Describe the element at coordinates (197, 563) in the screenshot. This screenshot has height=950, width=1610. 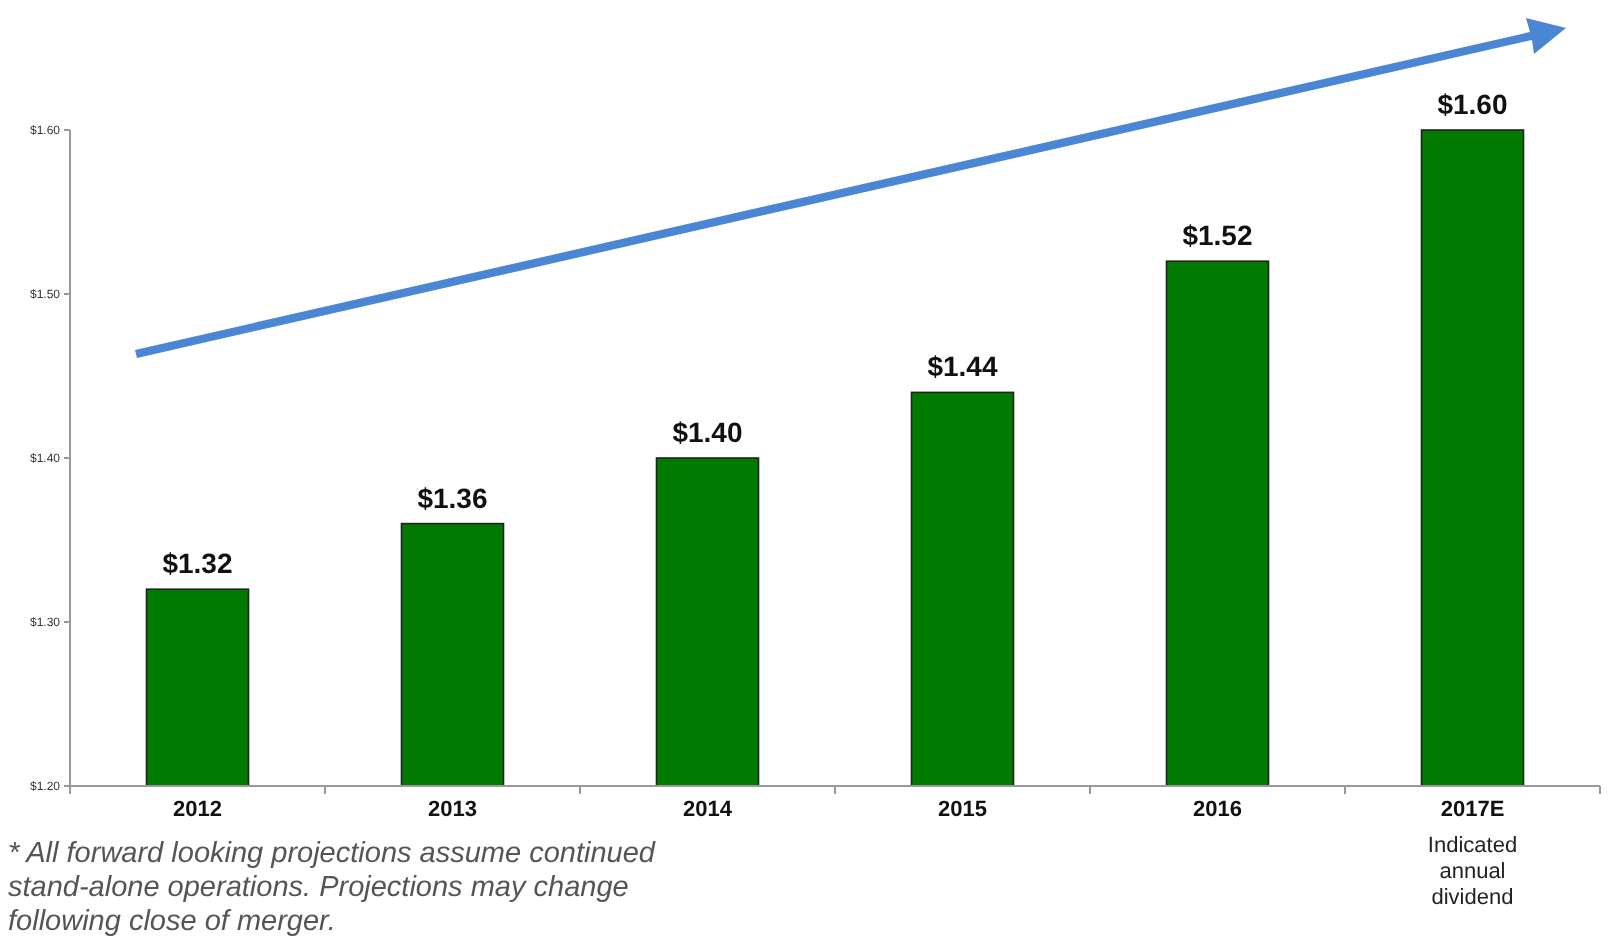
I see `data-label: $1.32` at that location.